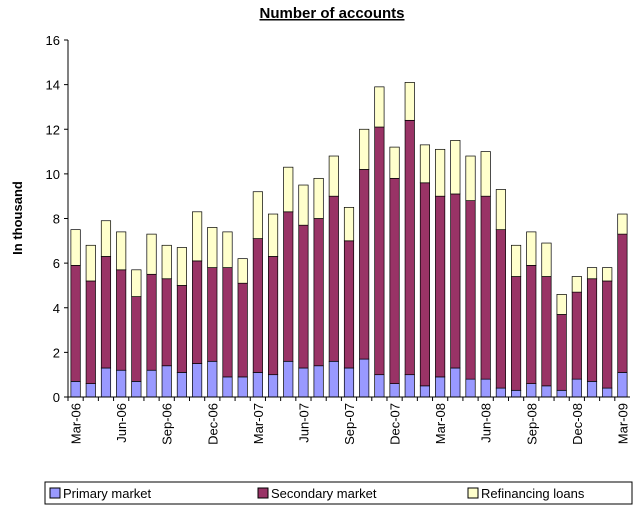  I want to click on x-tick-label: Sep-06, so click(167, 424).